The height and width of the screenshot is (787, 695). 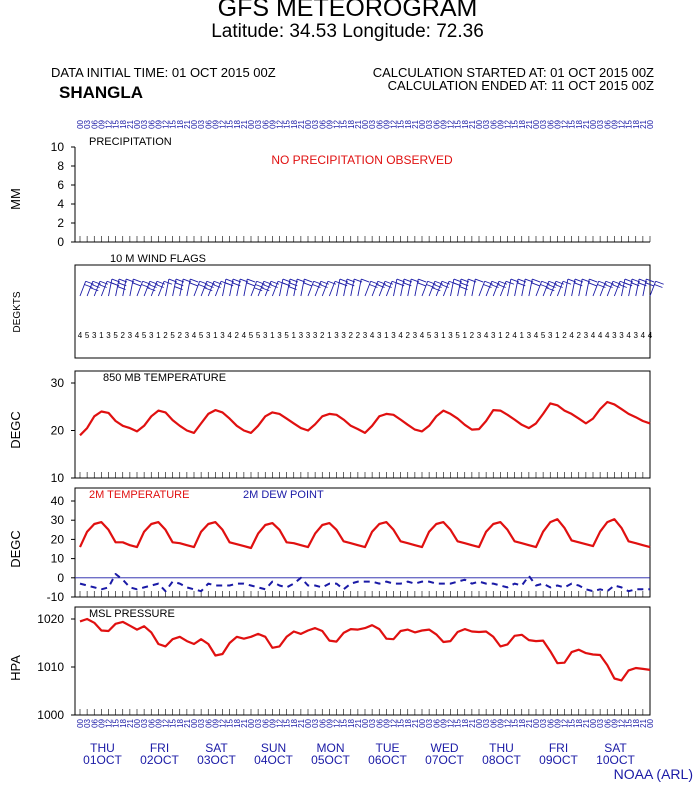 I want to click on day-name-label: MON, so click(x=331, y=748).